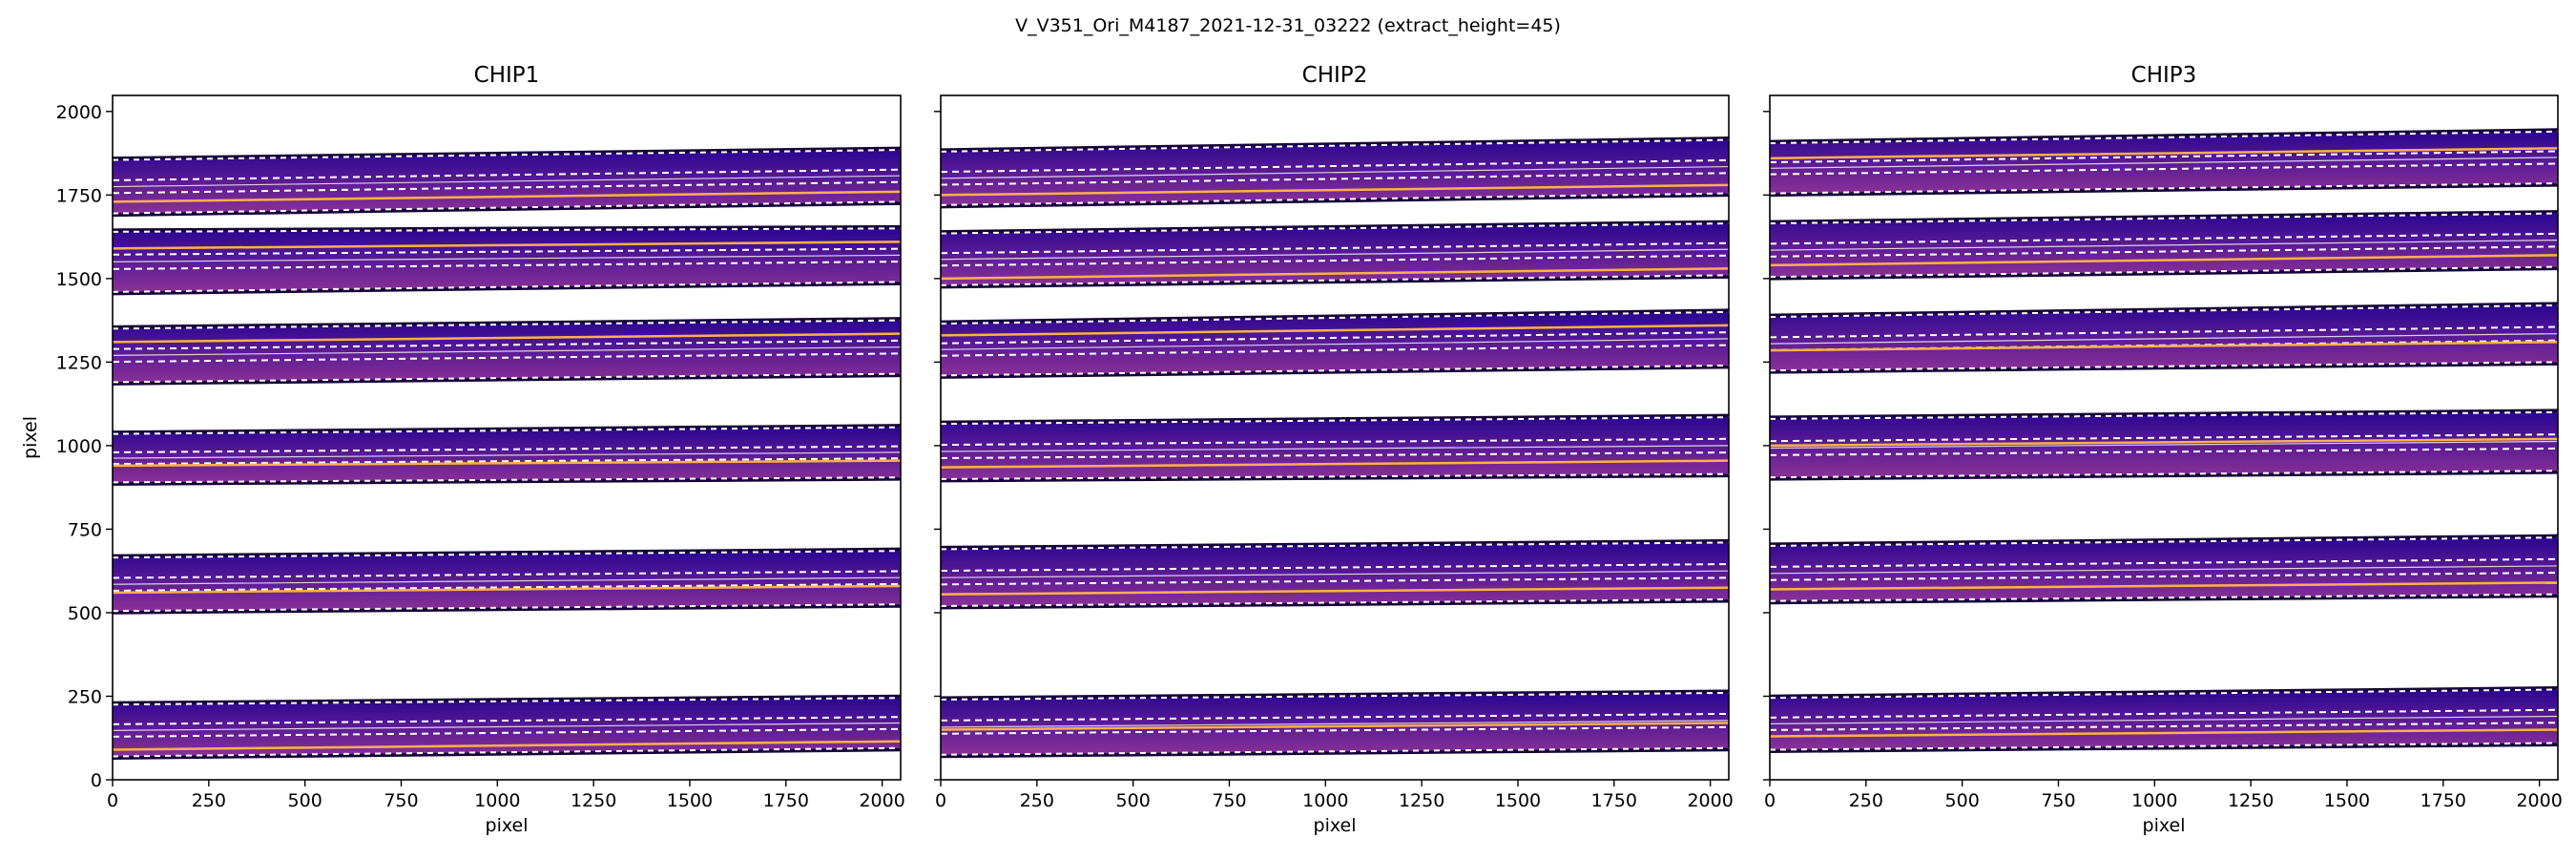 The width and height of the screenshot is (2576, 859). Describe the element at coordinates (1037, 800) in the screenshot. I see `x-tick-label: 250` at that location.